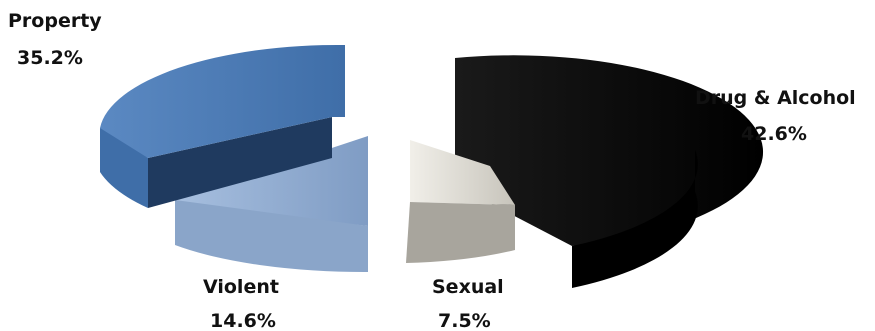 The width and height of the screenshot is (875, 331). I want to click on slice-property, so click(222, 126).